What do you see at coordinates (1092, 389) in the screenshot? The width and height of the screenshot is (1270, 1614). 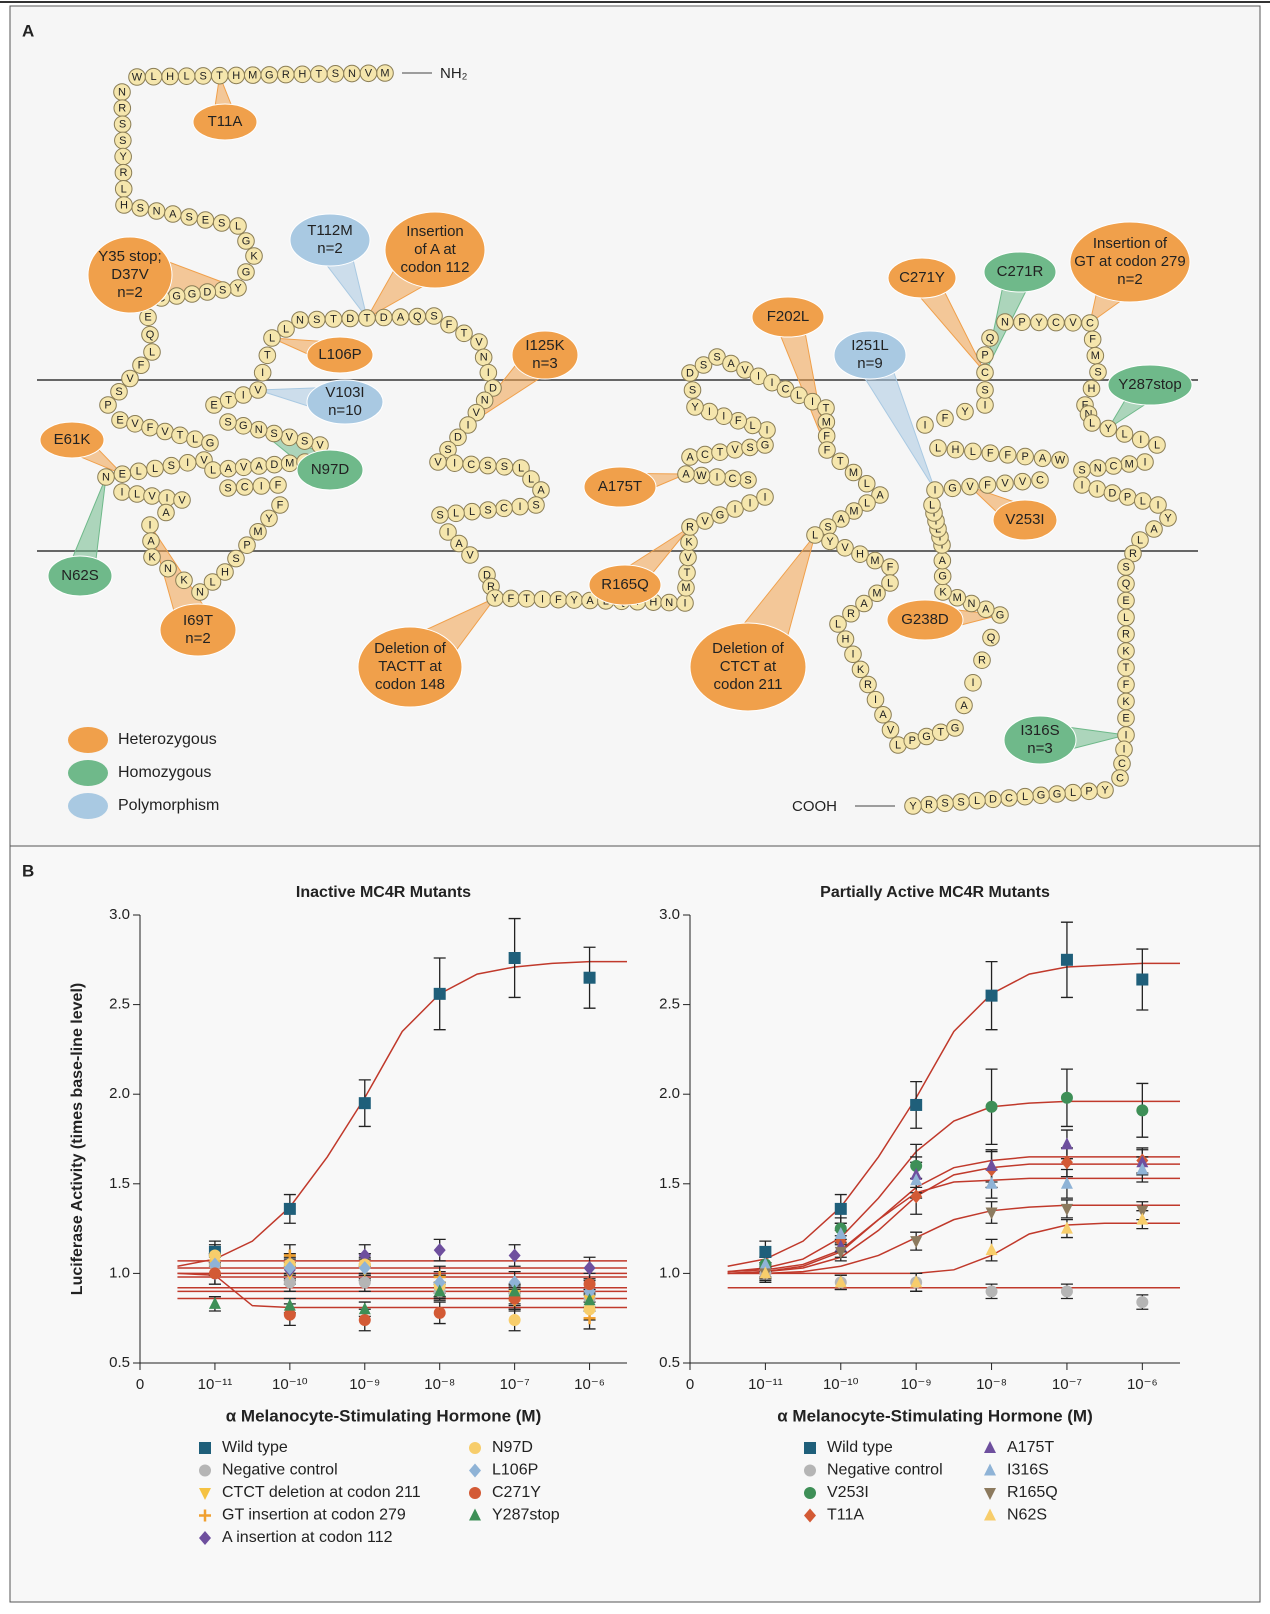 I see `residue-letter: H` at bounding box center [1092, 389].